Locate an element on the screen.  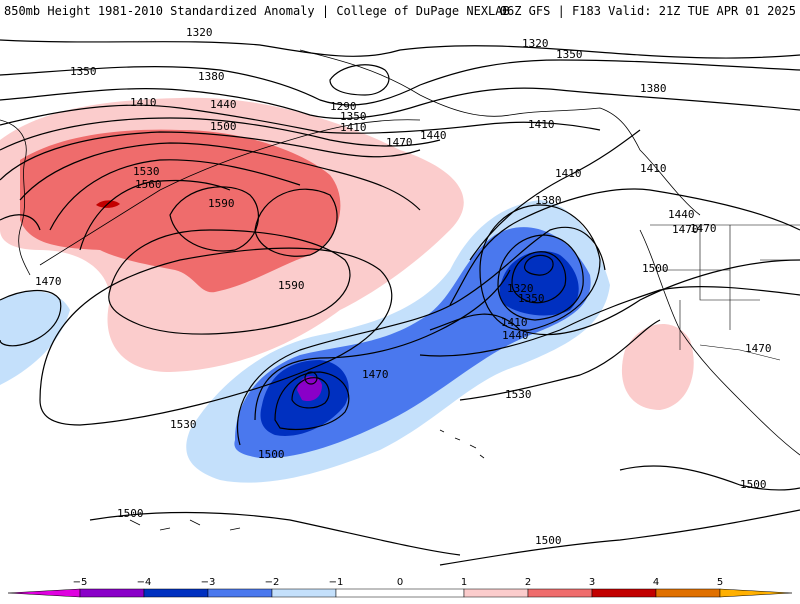
hawaii-islands is located at coordinates (462, 444).